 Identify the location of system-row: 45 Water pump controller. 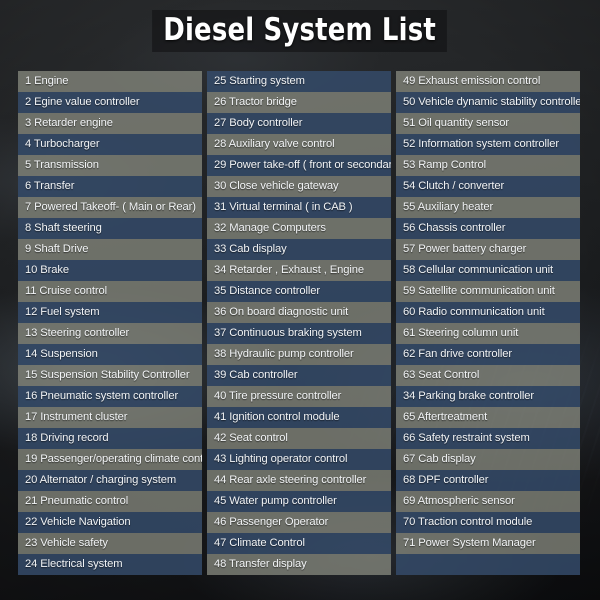
(299, 501).